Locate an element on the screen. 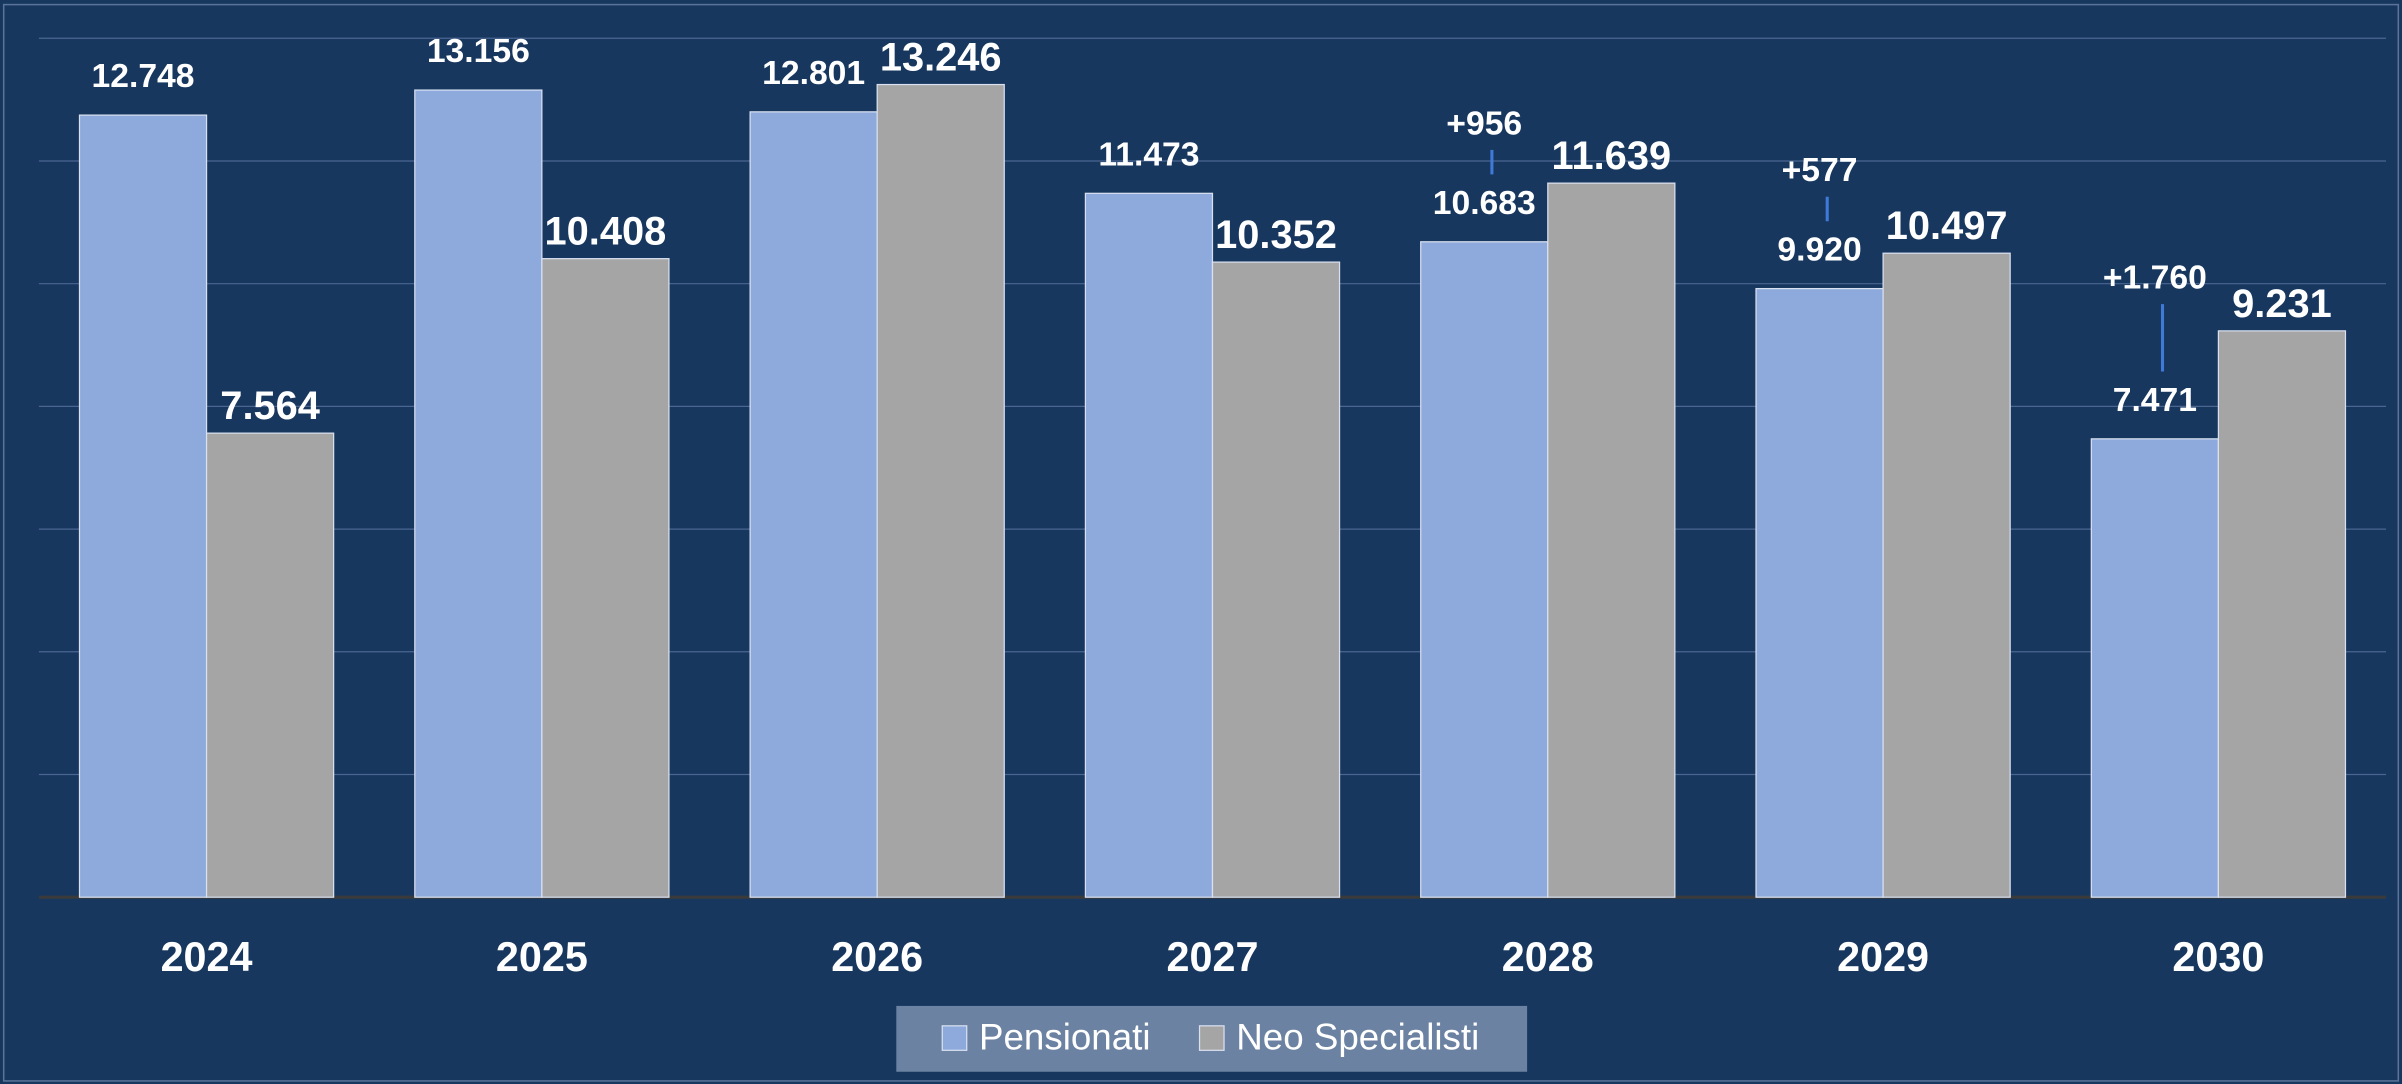 The height and width of the screenshot is (1084, 2402). data-label: 12.801 is located at coordinates (813, 73).